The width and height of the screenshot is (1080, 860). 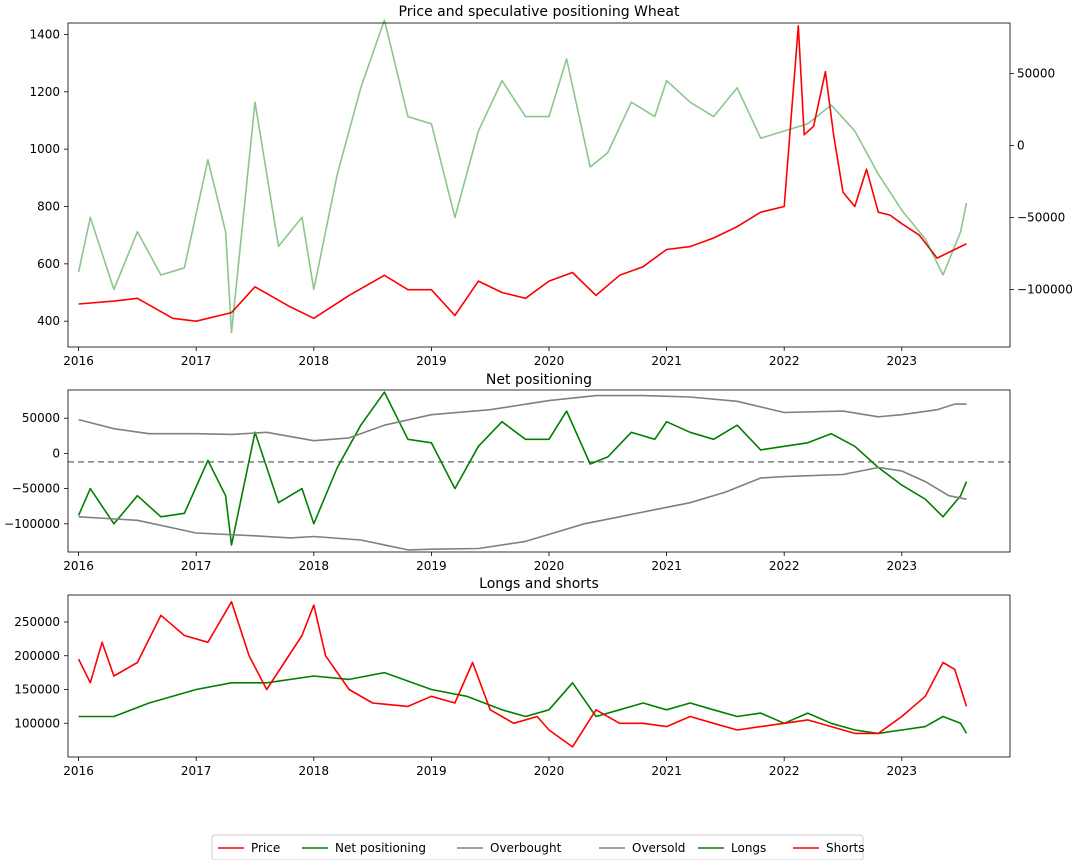 I want to click on series-line-oversold, so click(x=522, y=508).